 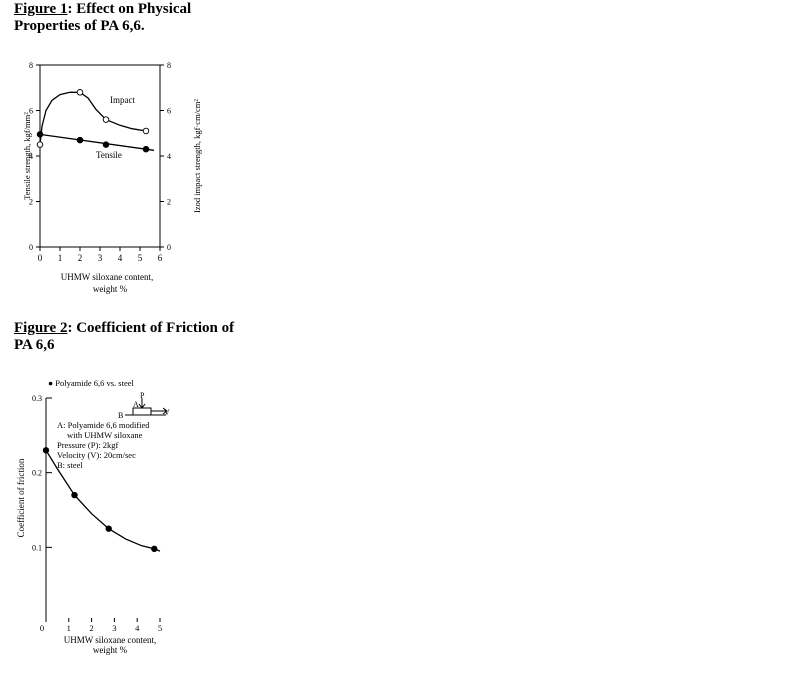 I want to click on impact-series-label: Impact, so click(x=122, y=100).